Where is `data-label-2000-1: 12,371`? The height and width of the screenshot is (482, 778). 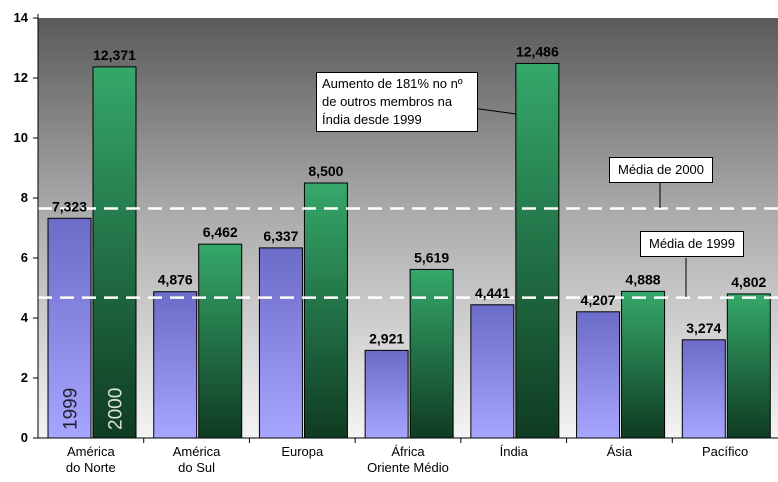
data-label-2000-1: 12,371 is located at coordinates (114, 55).